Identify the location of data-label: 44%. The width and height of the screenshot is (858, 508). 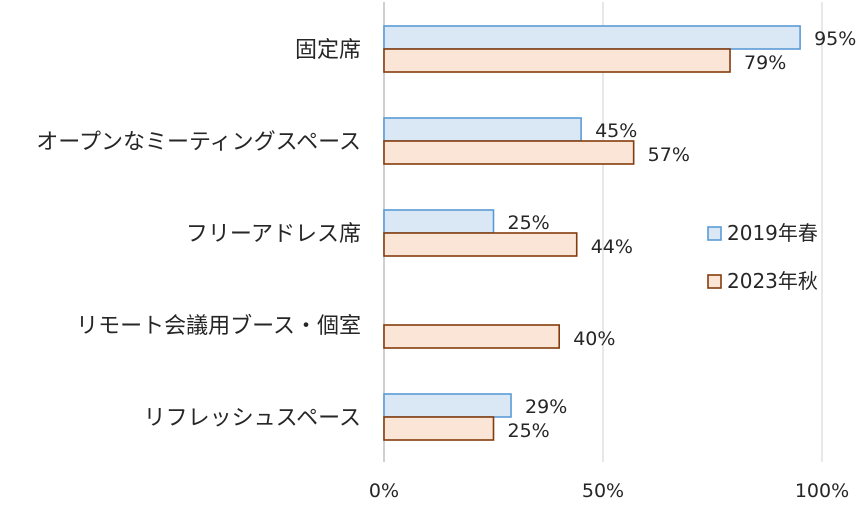
(612, 247).